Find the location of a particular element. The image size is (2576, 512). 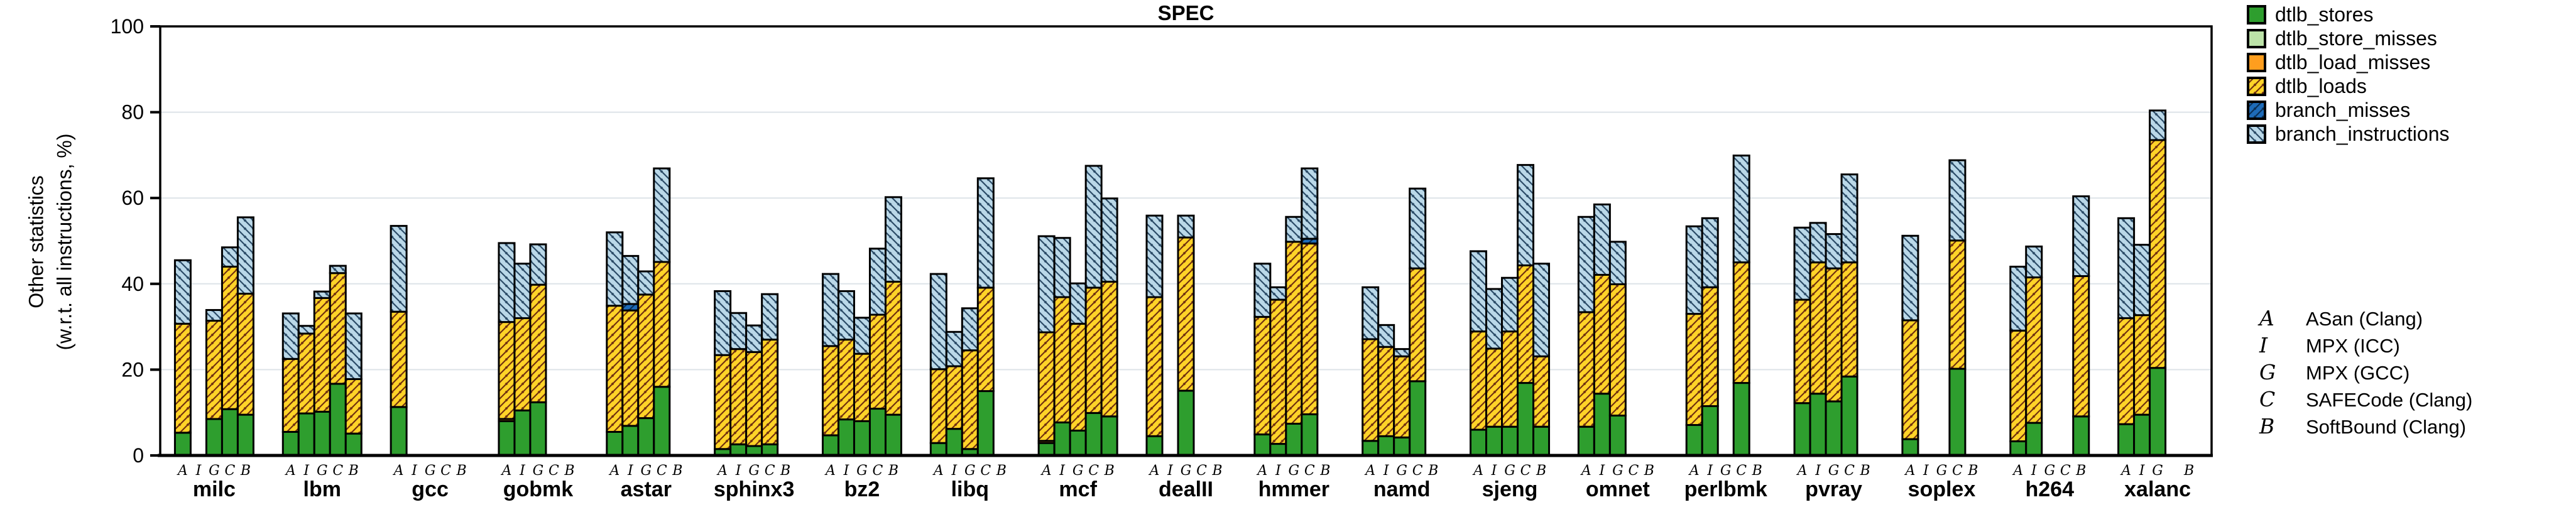

bar-segment-libq-I-dtlb_loads is located at coordinates (954, 397).